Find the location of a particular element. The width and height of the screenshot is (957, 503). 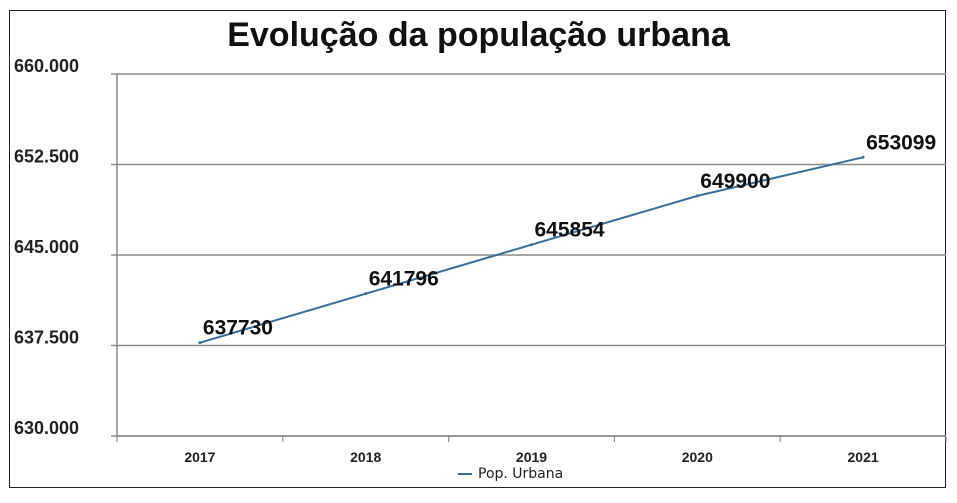

x-tick-label-2019: 2019 is located at coordinates (531, 457).